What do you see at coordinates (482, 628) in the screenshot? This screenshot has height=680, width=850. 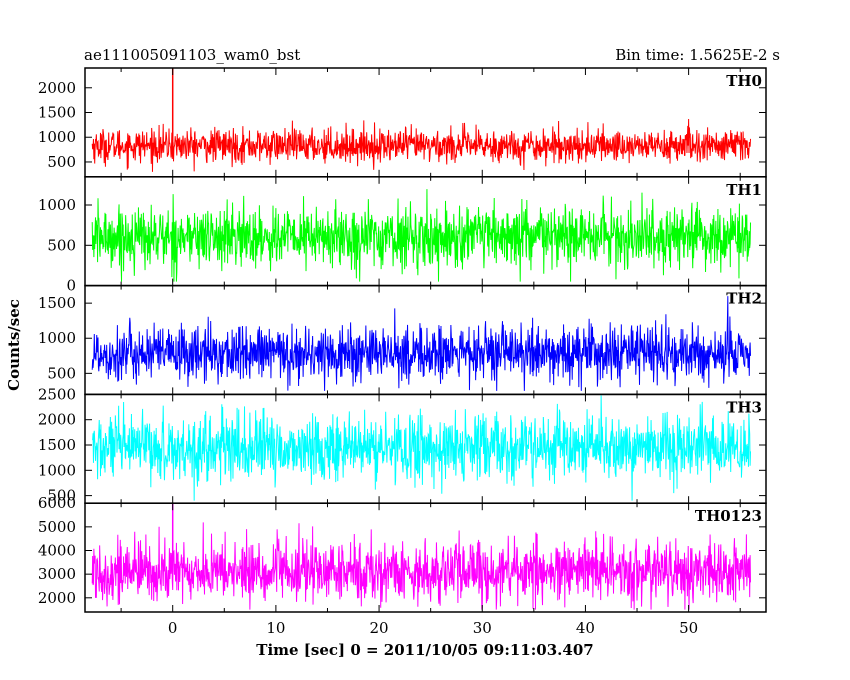 I see `x-tick-label: 30` at bounding box center [482, 628].